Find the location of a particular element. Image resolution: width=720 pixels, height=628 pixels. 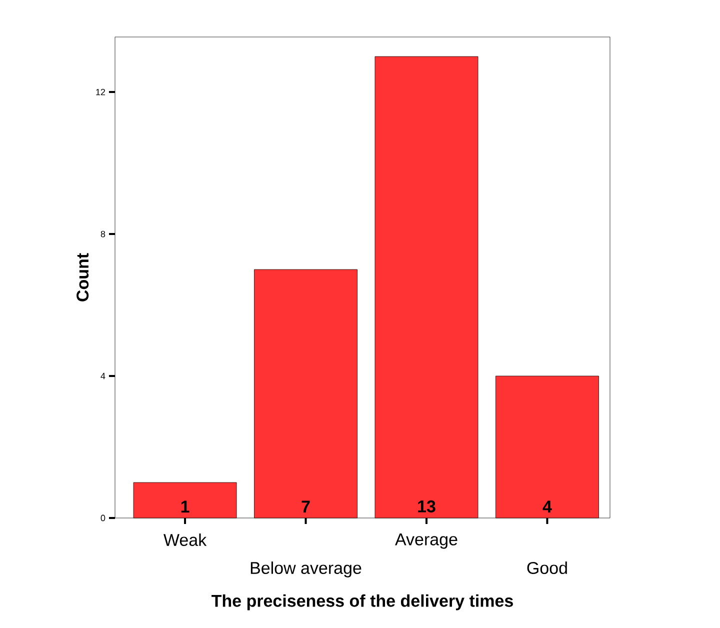

data-label: 13 is located at coordinates (427, 506).